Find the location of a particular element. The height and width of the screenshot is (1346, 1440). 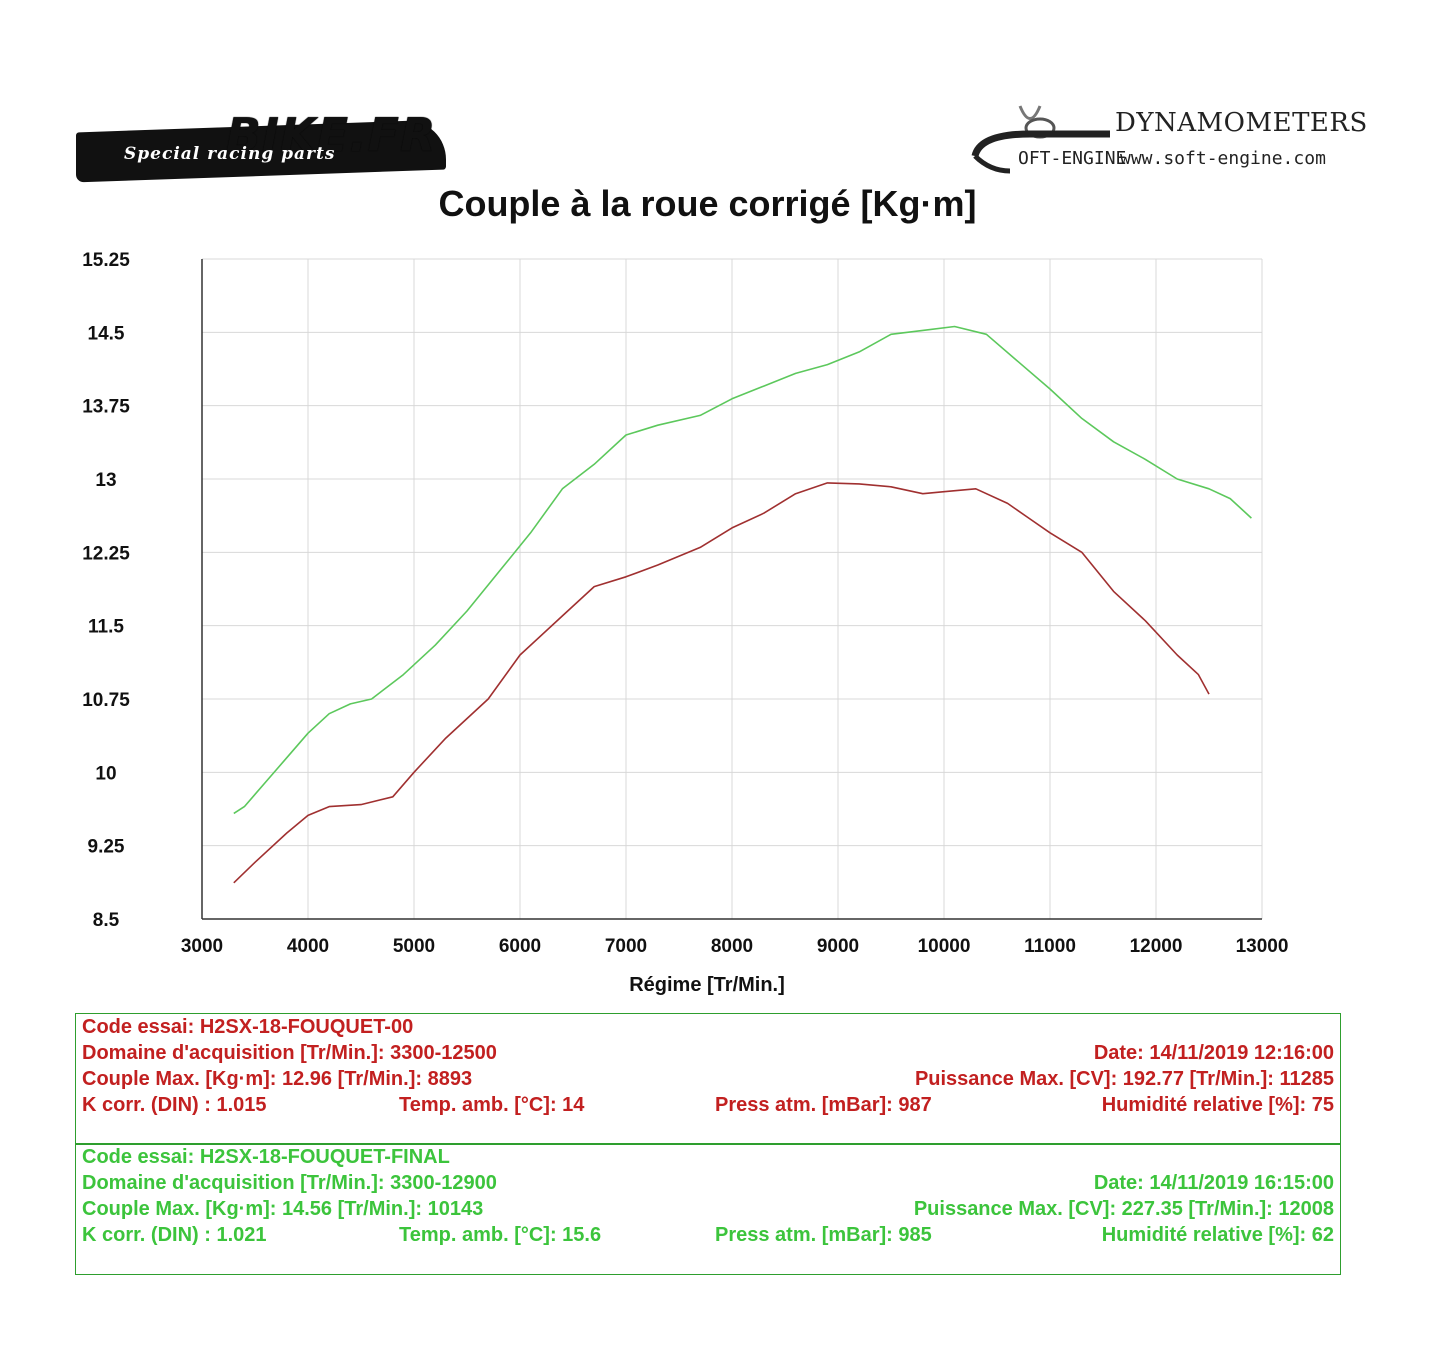

test1-date: Date: 14/11/2019 12:16:00 is located at coordinates (1213, 1053).